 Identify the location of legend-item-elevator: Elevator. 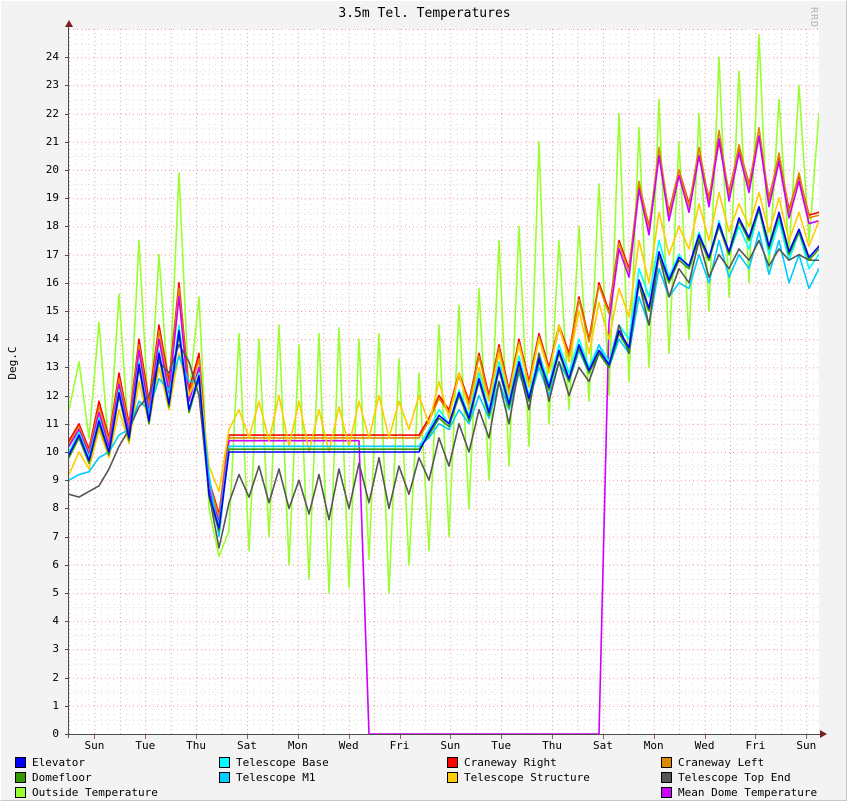
(50, 762).